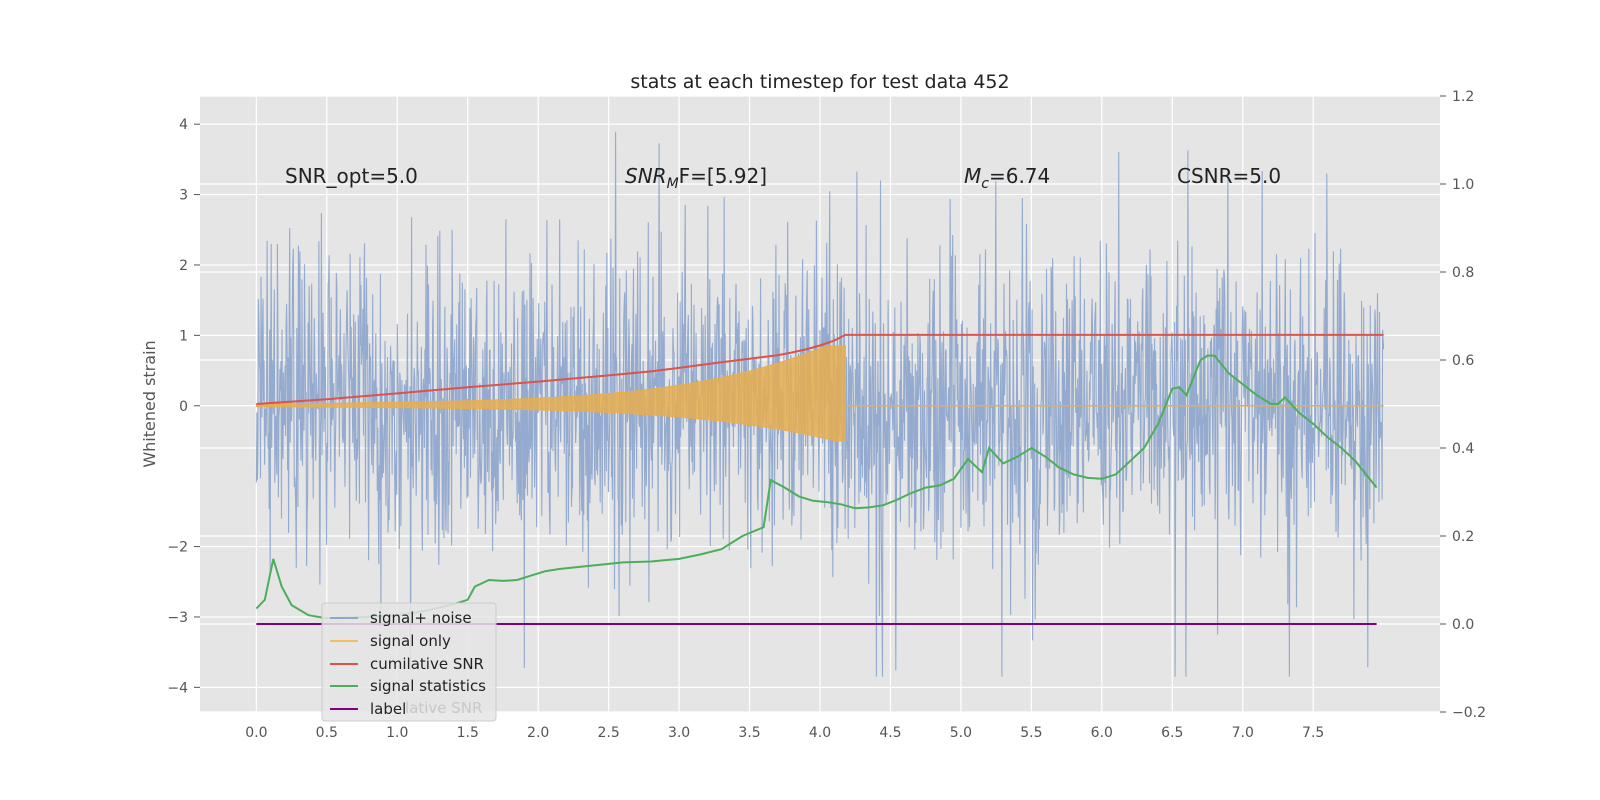 The height and width of the screenshot is (800, 1600). Describe the element at coordinates (1469, 713) in the screenshot. I see `y2-tick-label: −0.2` at that location.